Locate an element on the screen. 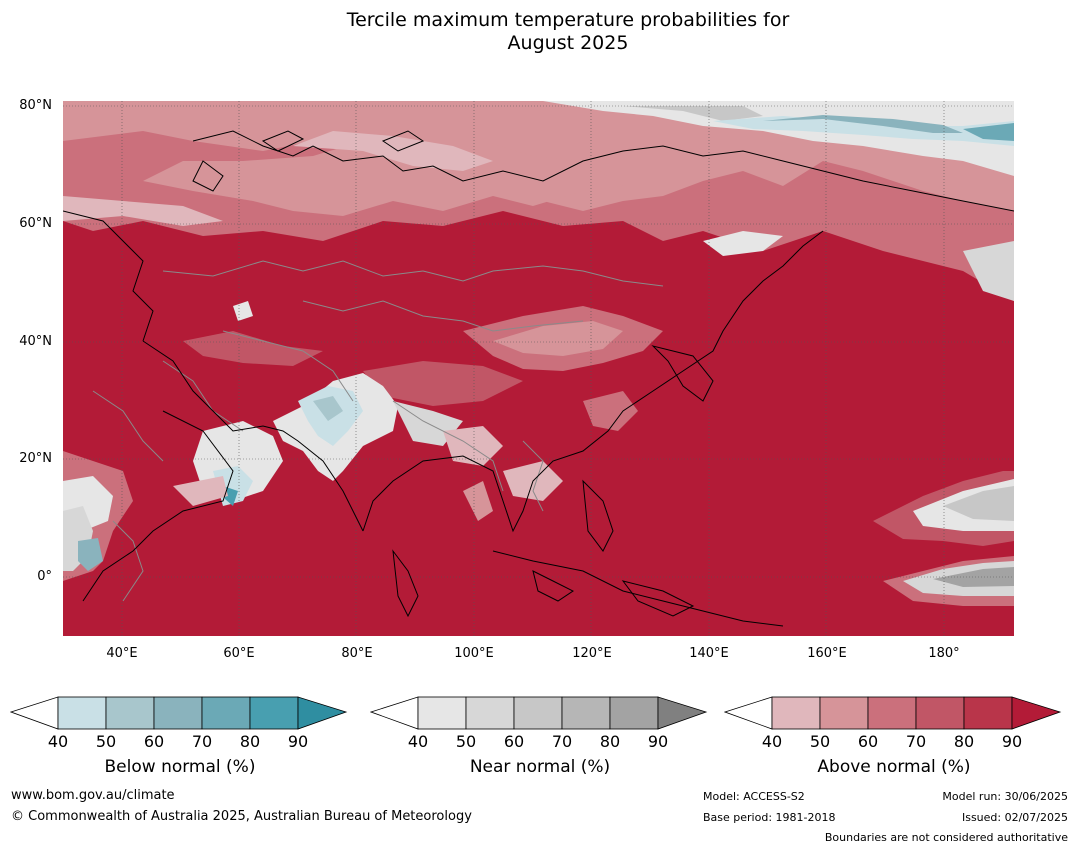 This screenshot has width=1081, height=850. south-asia-mixed is located at coordinates (405, 447).